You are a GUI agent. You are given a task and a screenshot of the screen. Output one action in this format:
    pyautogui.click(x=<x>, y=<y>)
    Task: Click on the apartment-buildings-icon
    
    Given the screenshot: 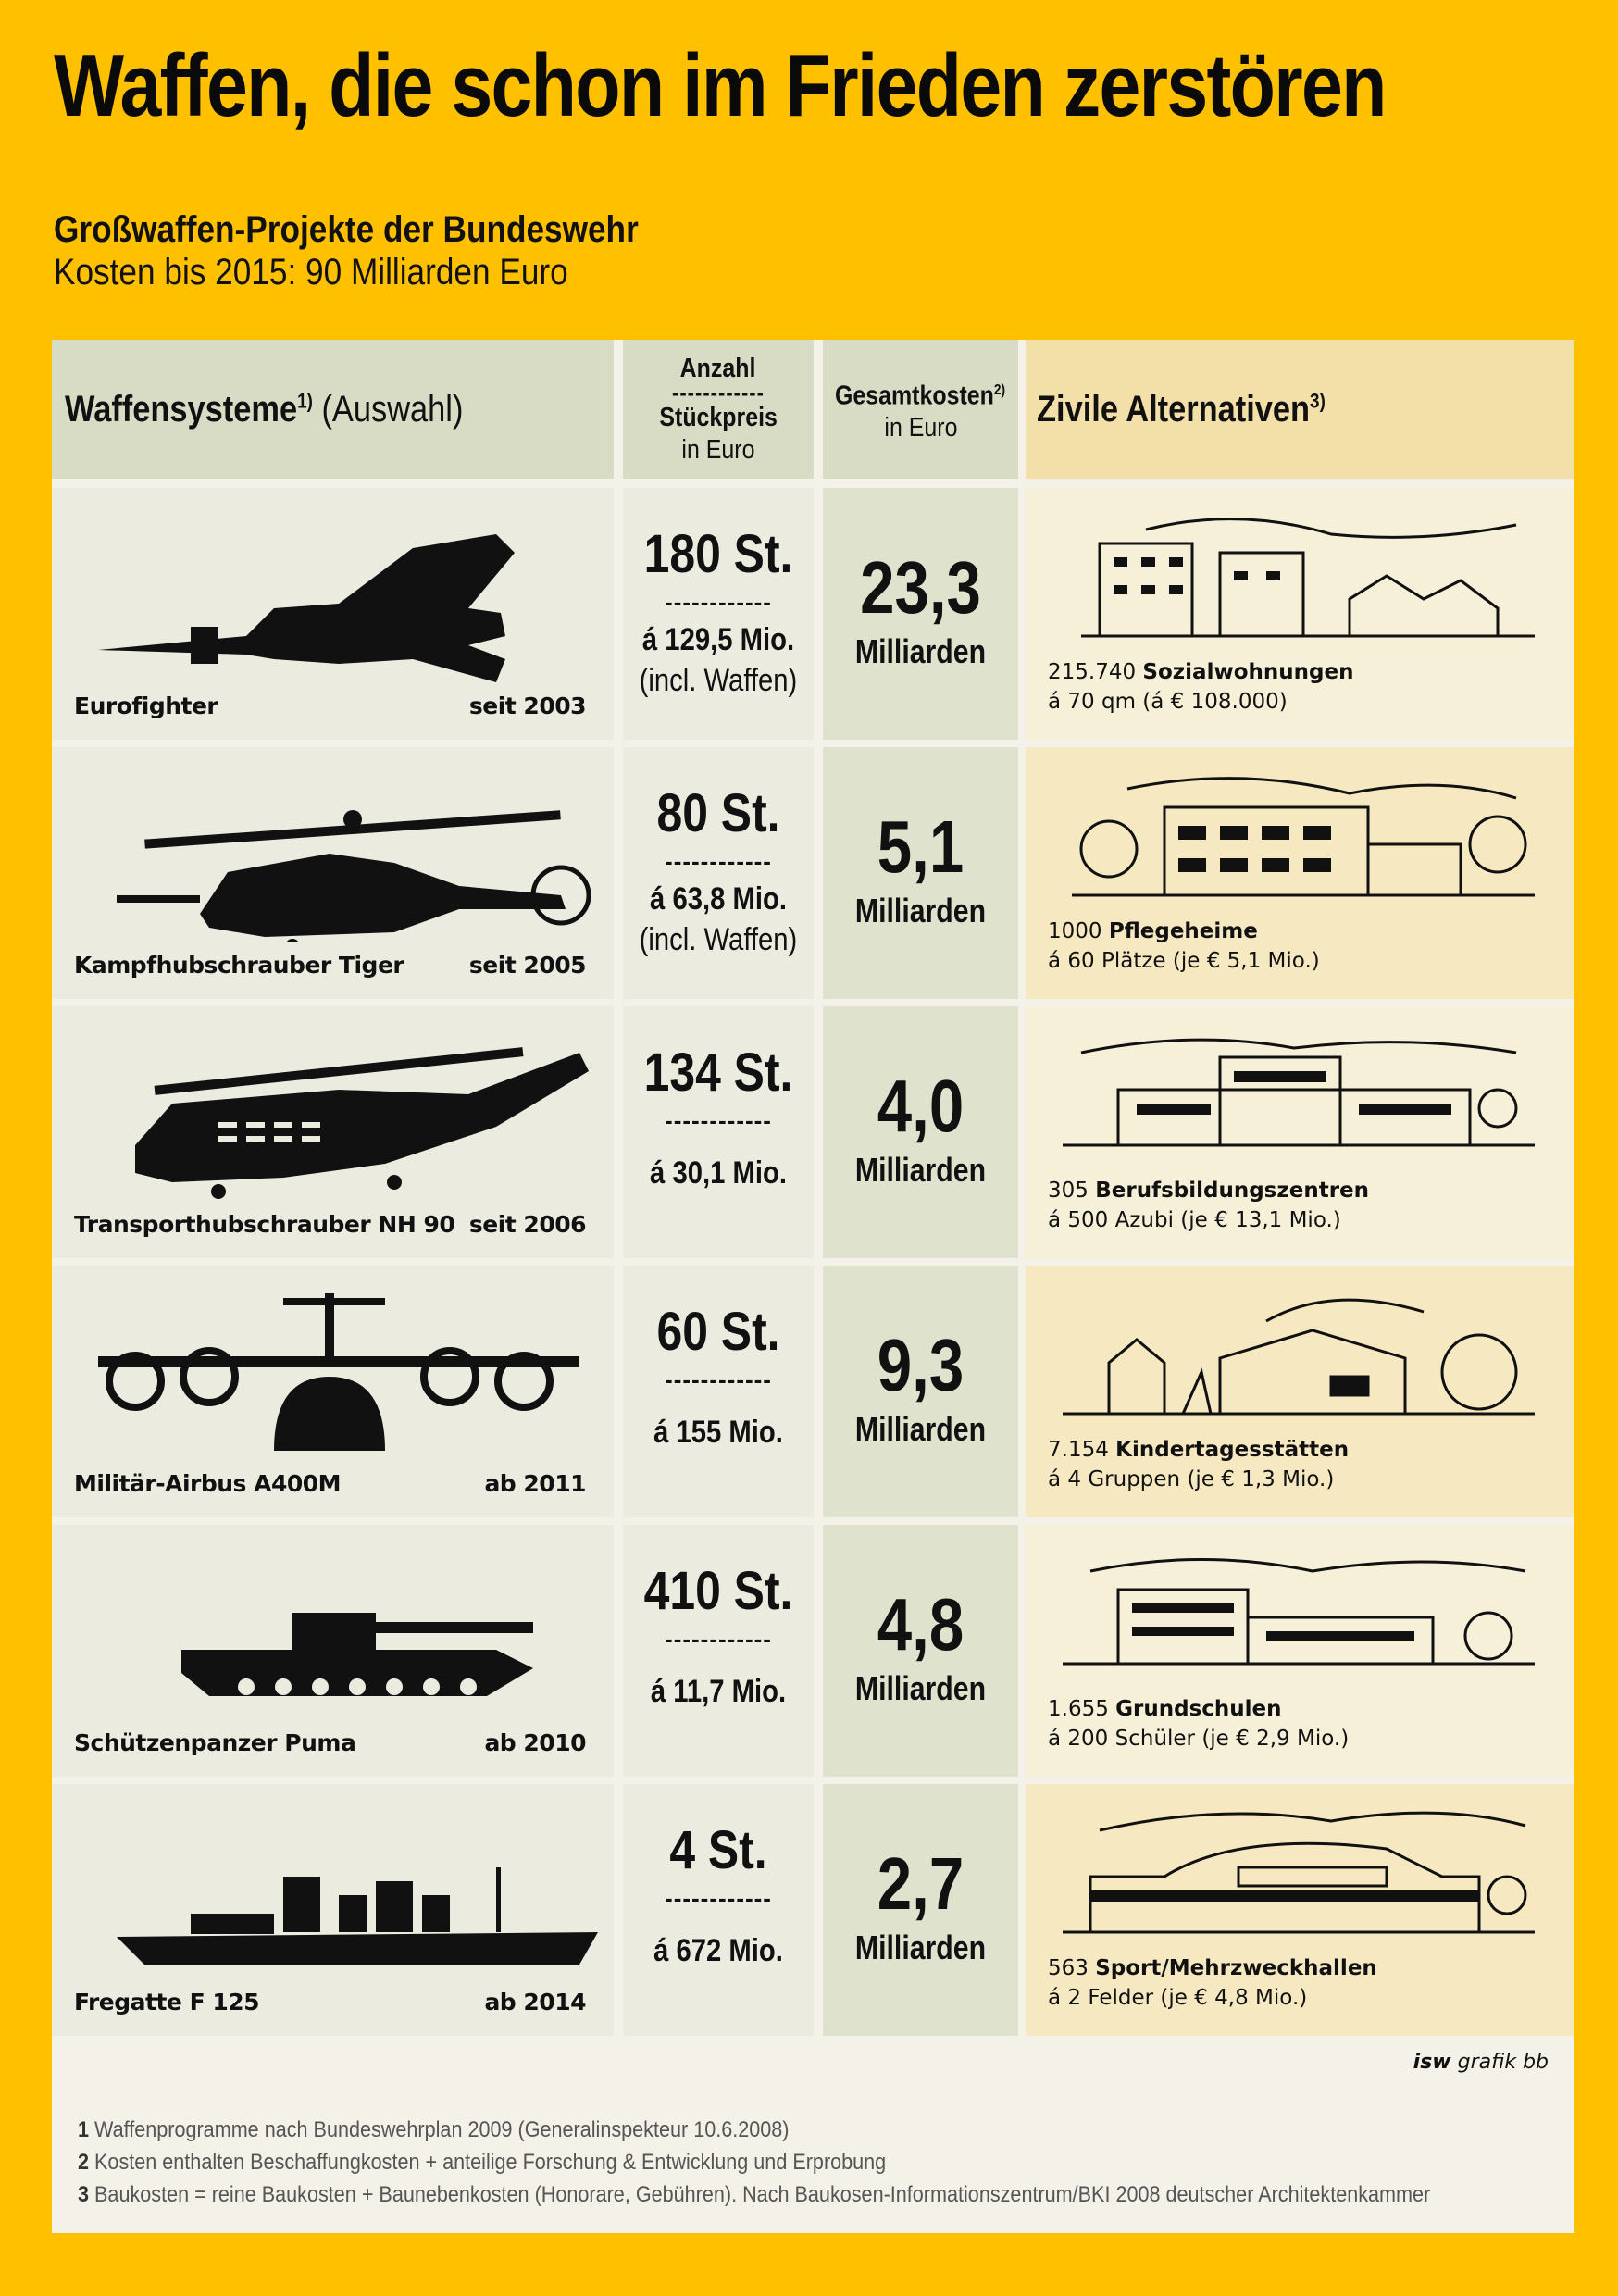 What is the action you would take?
    pyautogui.click(x=1298, y=585)
    